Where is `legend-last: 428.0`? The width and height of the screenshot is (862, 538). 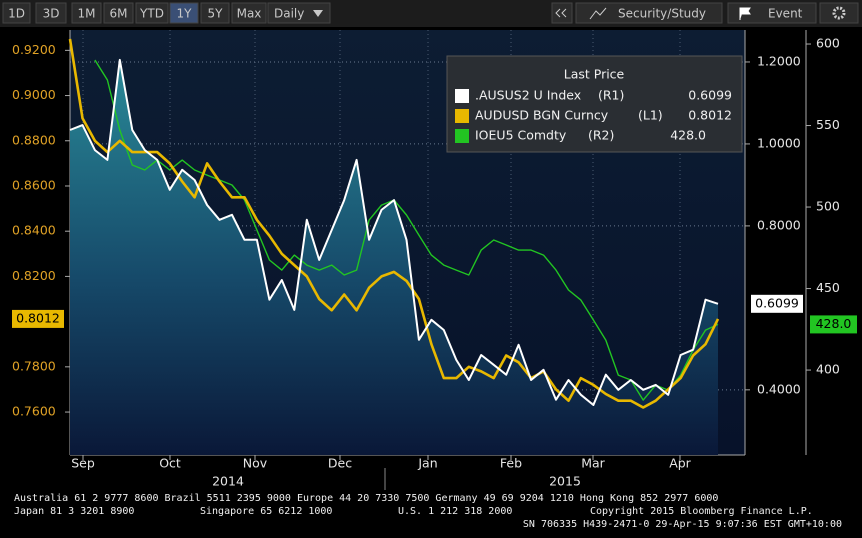 legend-last: 428.0 is located at coordinates (688, 135).